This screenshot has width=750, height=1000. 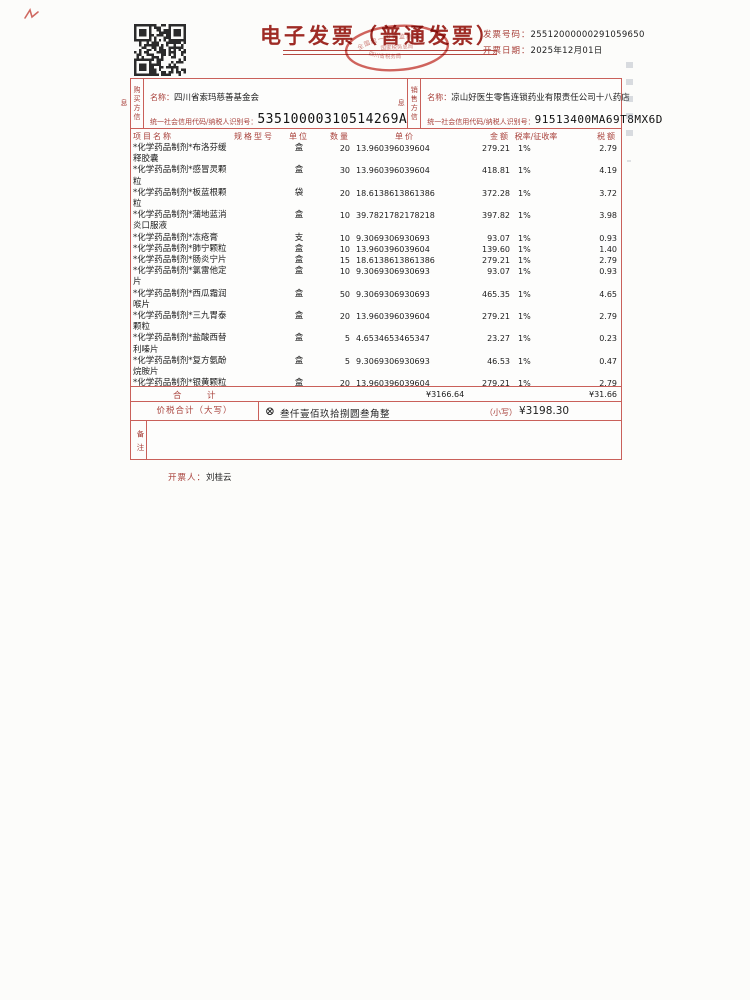 What do you see at coordinates (162, 97) in the screenshot?
I see `buyer-name-label: 名称：` at bounding box center [162, 97].